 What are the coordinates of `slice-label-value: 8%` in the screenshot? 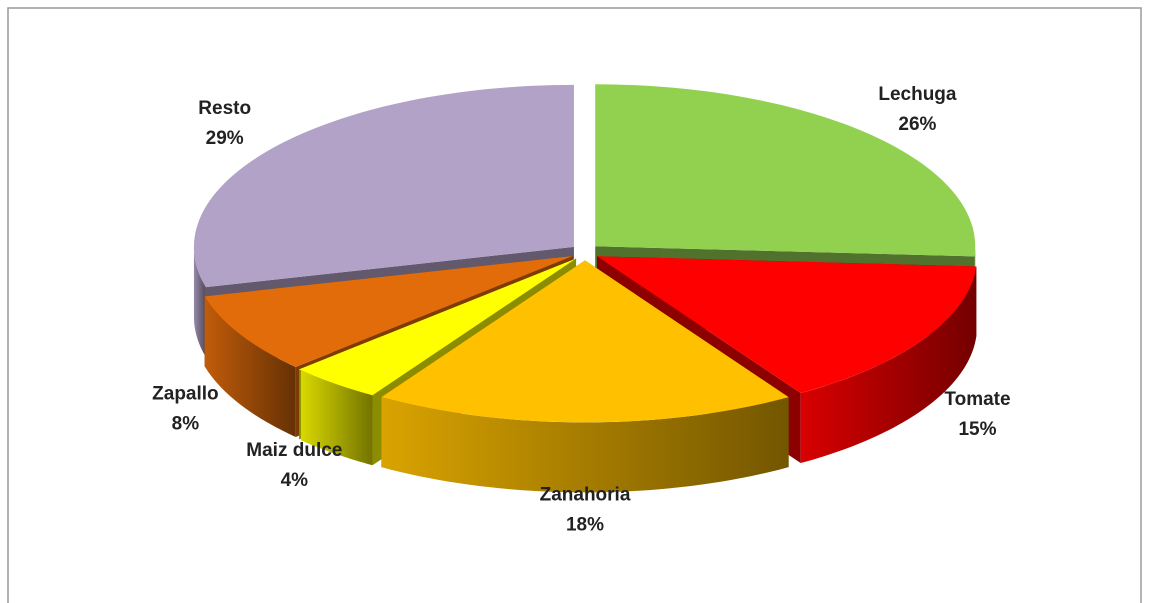 It's located at (186, 424).